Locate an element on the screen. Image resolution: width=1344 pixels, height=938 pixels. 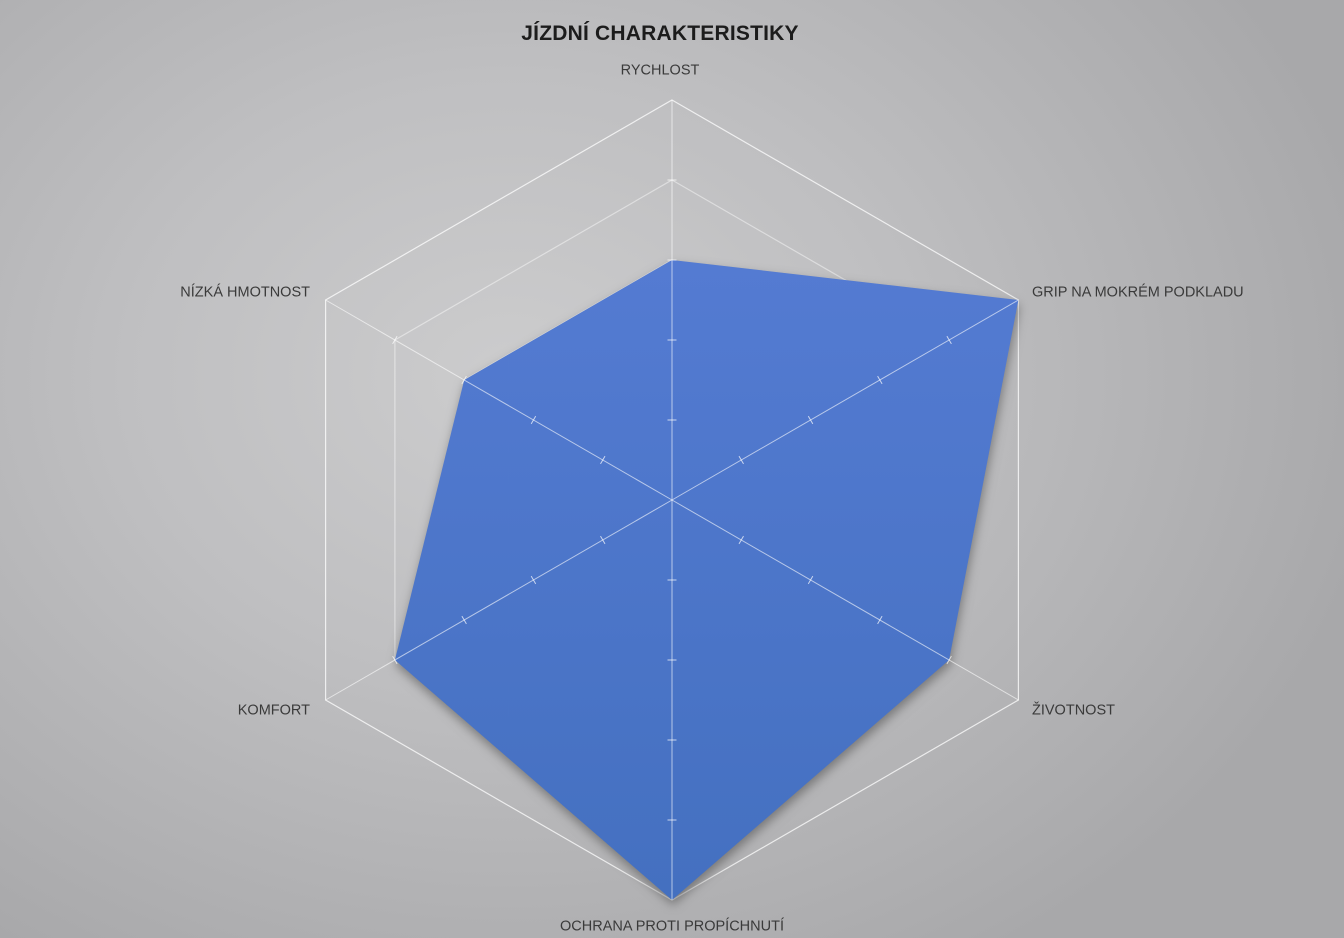
radar-tick-axis2-ring2 is located at coordinates (810, 580).